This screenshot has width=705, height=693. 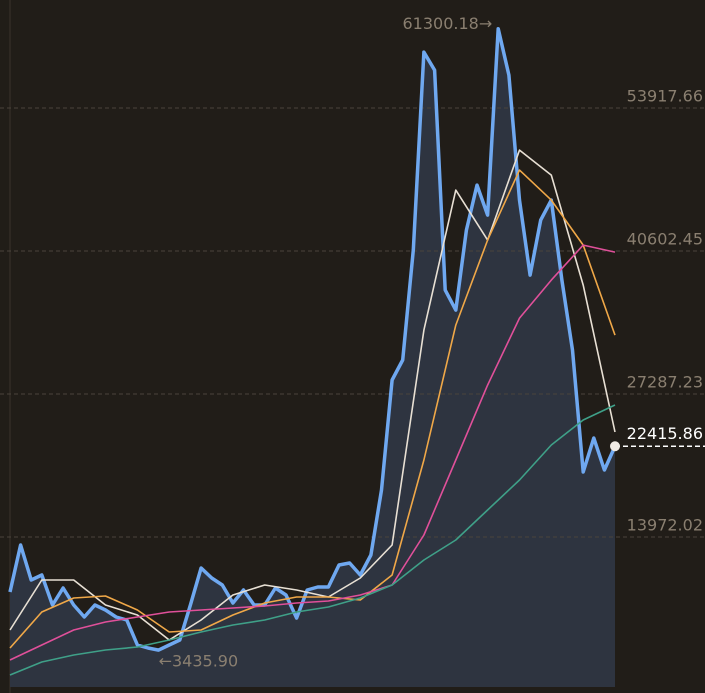 What do you see at coordinates (665, 524) in the screenshot?
I see `y-tick-label: 13972.02` at bounding box center [665, 524].